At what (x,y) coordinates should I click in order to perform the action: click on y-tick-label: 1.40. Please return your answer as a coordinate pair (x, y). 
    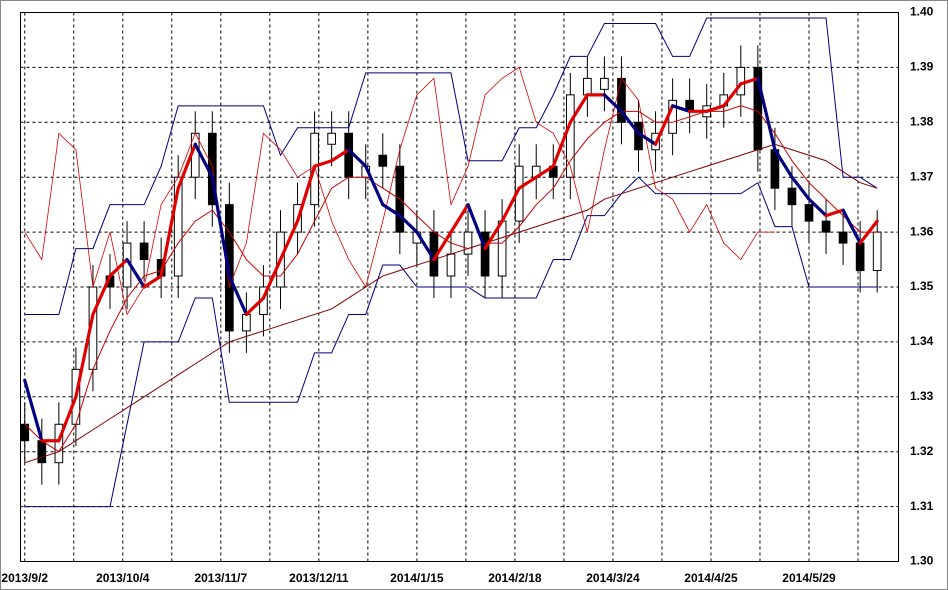
    Looking at the image, I should click on (922, 12).